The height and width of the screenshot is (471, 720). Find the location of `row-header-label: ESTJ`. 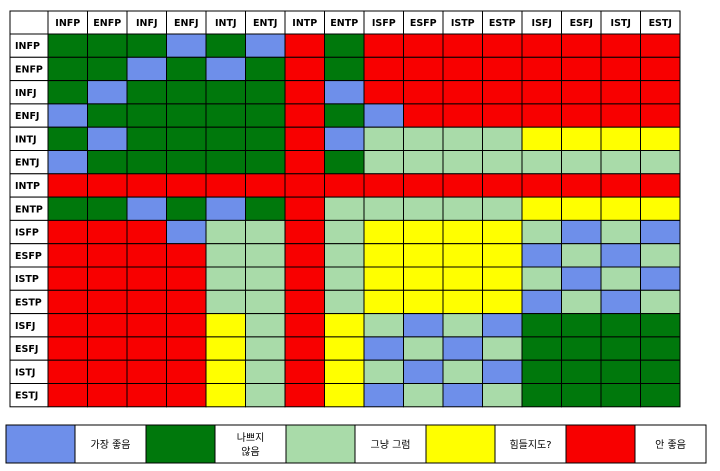

row-header-label: ESTJ is located at coordinates (26, 396).